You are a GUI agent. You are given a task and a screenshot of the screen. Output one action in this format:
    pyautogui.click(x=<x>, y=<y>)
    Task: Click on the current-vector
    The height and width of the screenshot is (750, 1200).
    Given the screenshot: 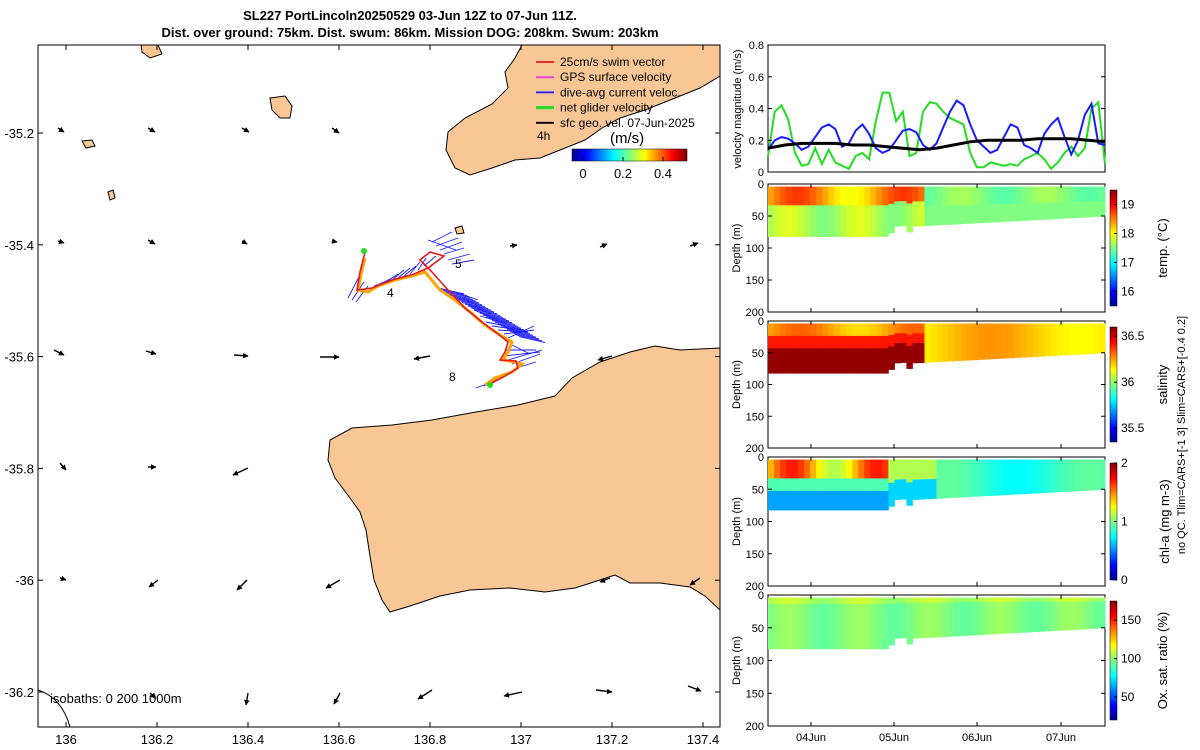 What is the action you would take?
    pyautogui.click(x=520, y=349)
    